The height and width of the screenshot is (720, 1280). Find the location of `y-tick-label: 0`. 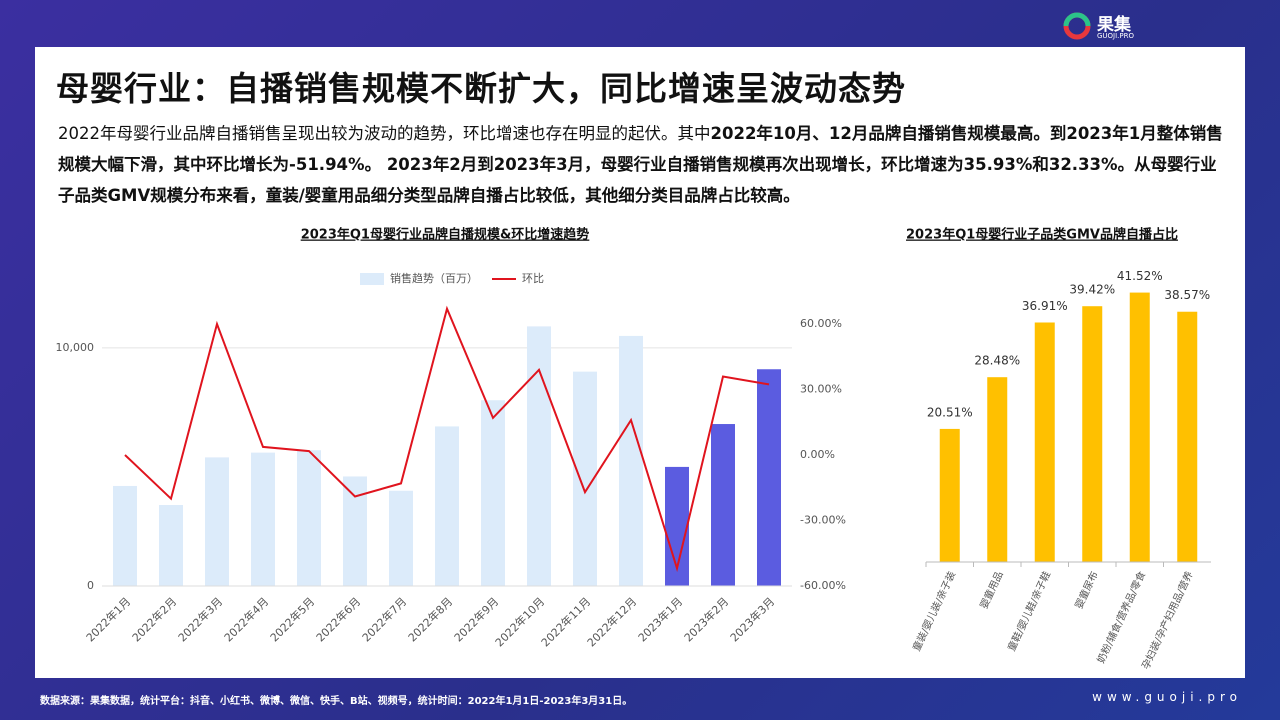

y-tick-label: 0 is located at coordinates (90, 585).